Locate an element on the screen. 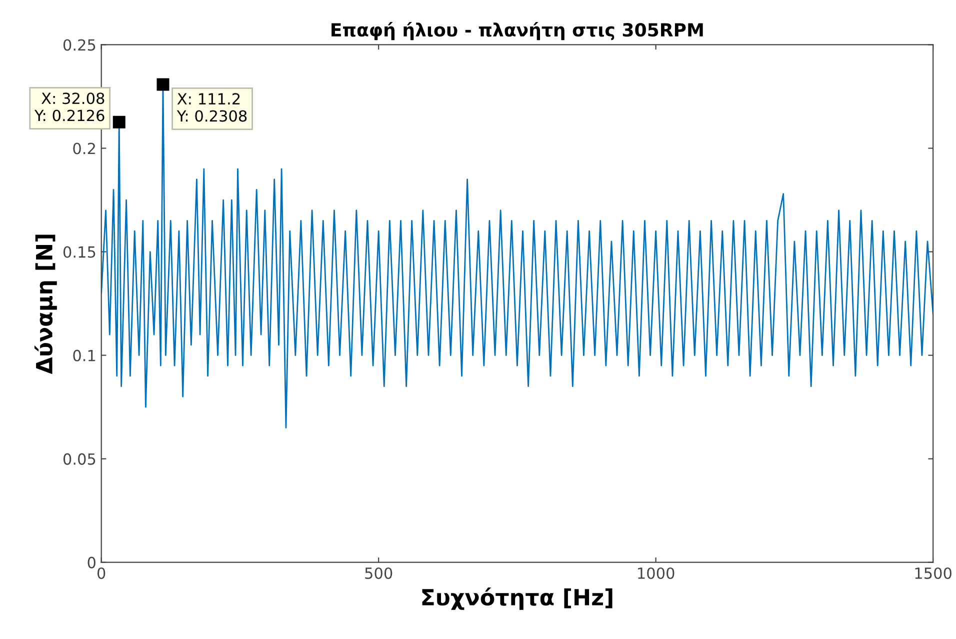 The image size is (956, 639). y-tick-label: 0.05 is located at coordinates (79, 459).